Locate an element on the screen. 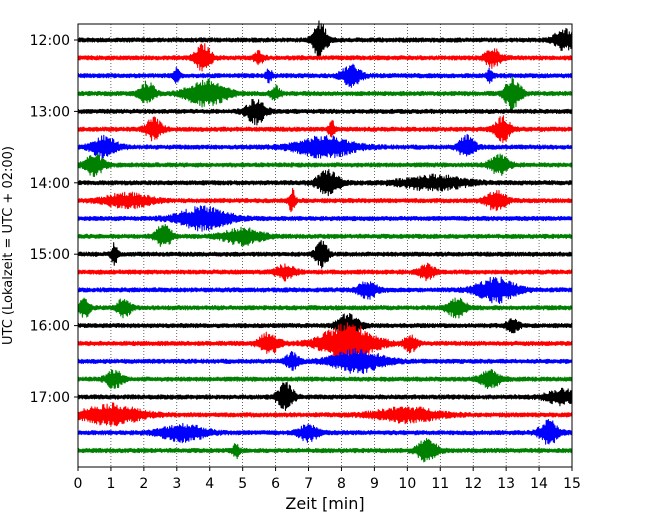 This screenshot has width=650, height=520. y-tick-label: 17:00 is located at coordinates (50, 398).